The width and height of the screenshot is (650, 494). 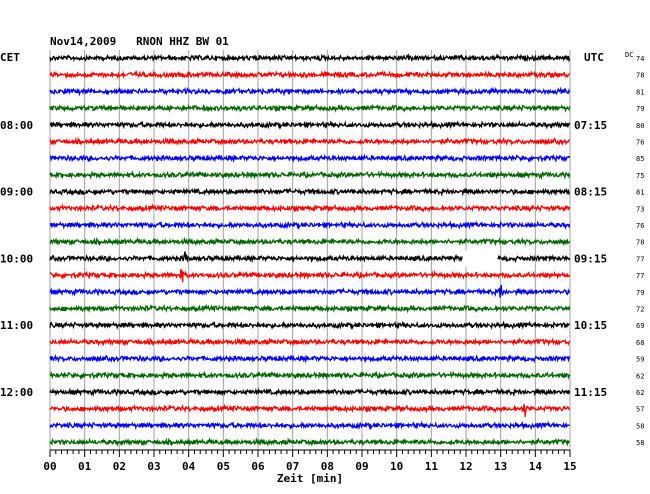 I want to click on right-time-label: 07:15, so click(x=590, y=125).